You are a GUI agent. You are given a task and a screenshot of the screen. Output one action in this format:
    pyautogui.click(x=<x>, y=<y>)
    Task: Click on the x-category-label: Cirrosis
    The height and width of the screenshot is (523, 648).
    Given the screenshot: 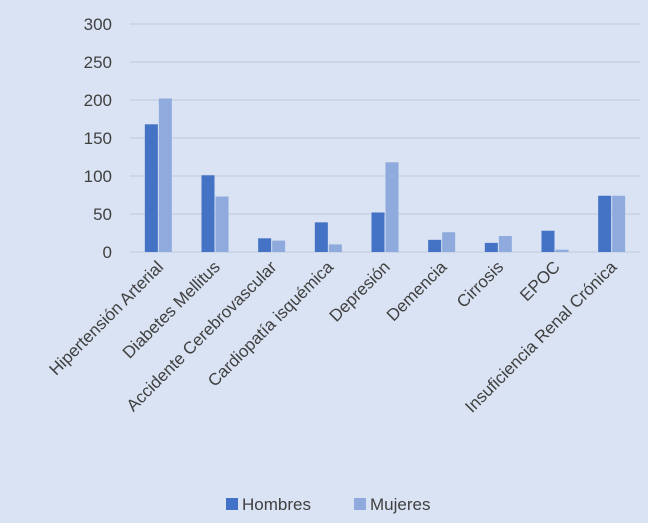 What is the action you would take?
    pyautogui.click(x=480, y=284)
    